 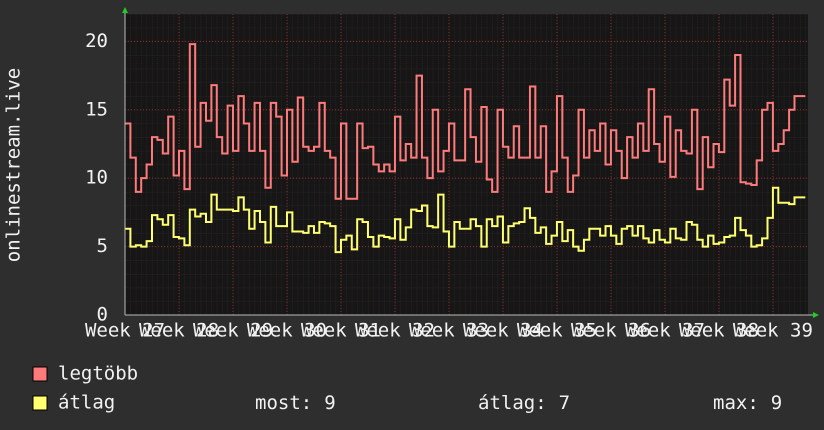 What do you see at coordinates (86, 403) in the screenshot?
I see `legend-label: átlag` at bounding box center [86, 403].